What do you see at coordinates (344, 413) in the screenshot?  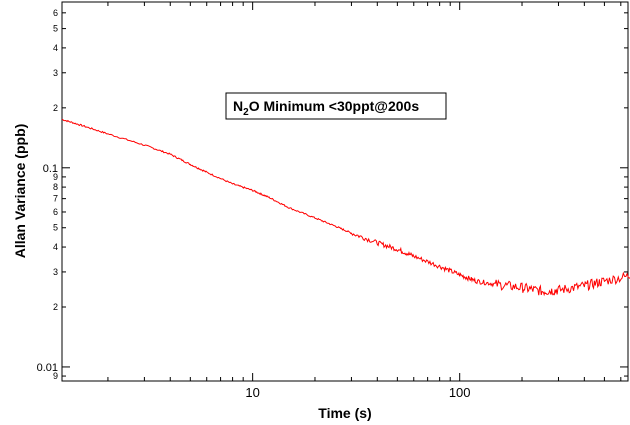 I see `x-axis-title: Time (s)` at bounding box center [344, 413].